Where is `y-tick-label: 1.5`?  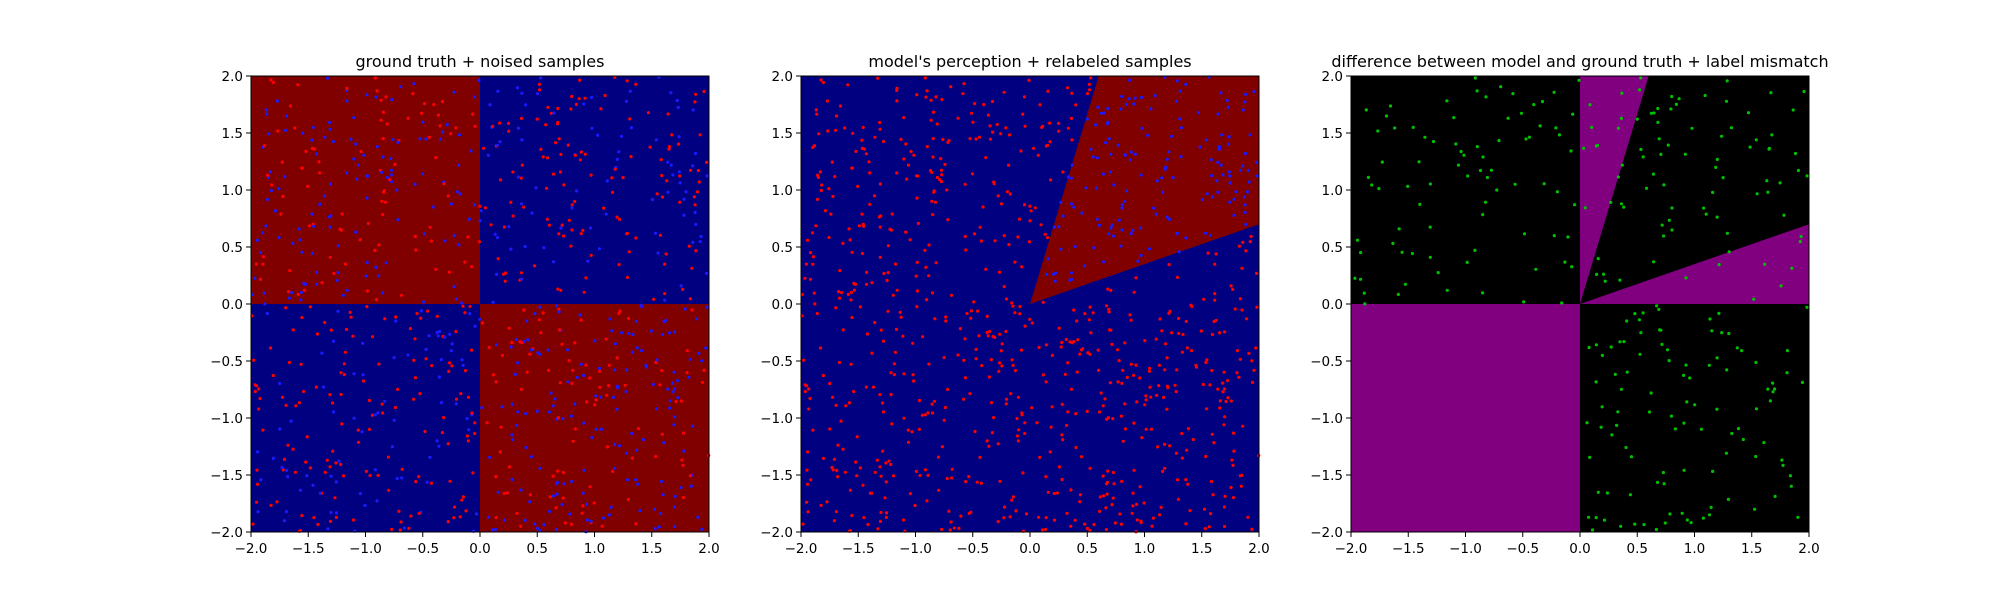
y-tick-label: 1.5 is located at coordinates (1332, 134).